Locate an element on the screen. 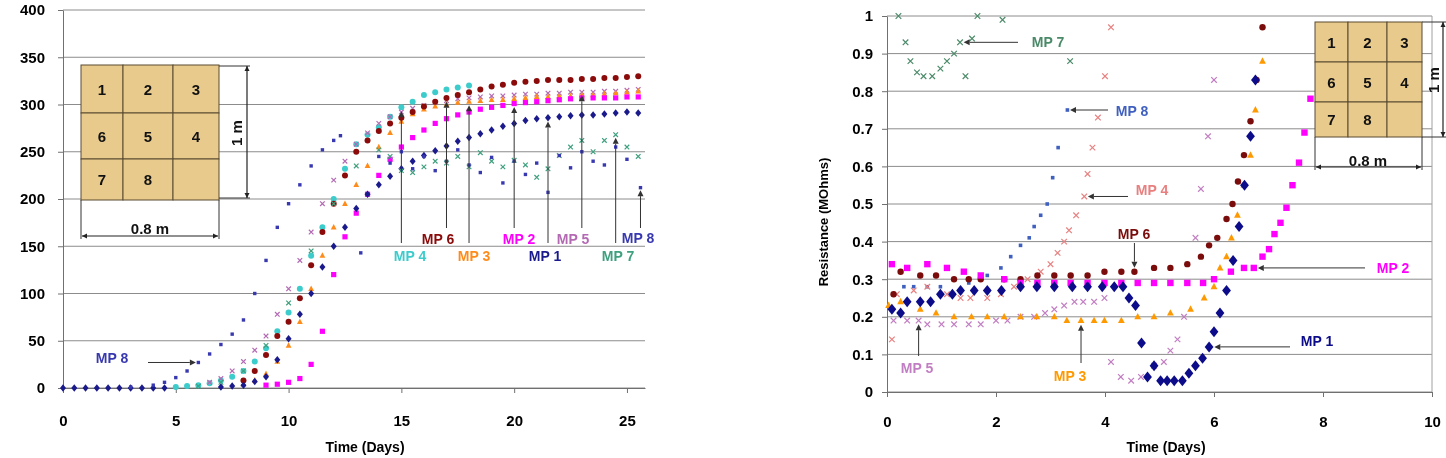 This screenshot has height=458, width=1446. y-tick-label: 350 is located at coordinates (32, 57).